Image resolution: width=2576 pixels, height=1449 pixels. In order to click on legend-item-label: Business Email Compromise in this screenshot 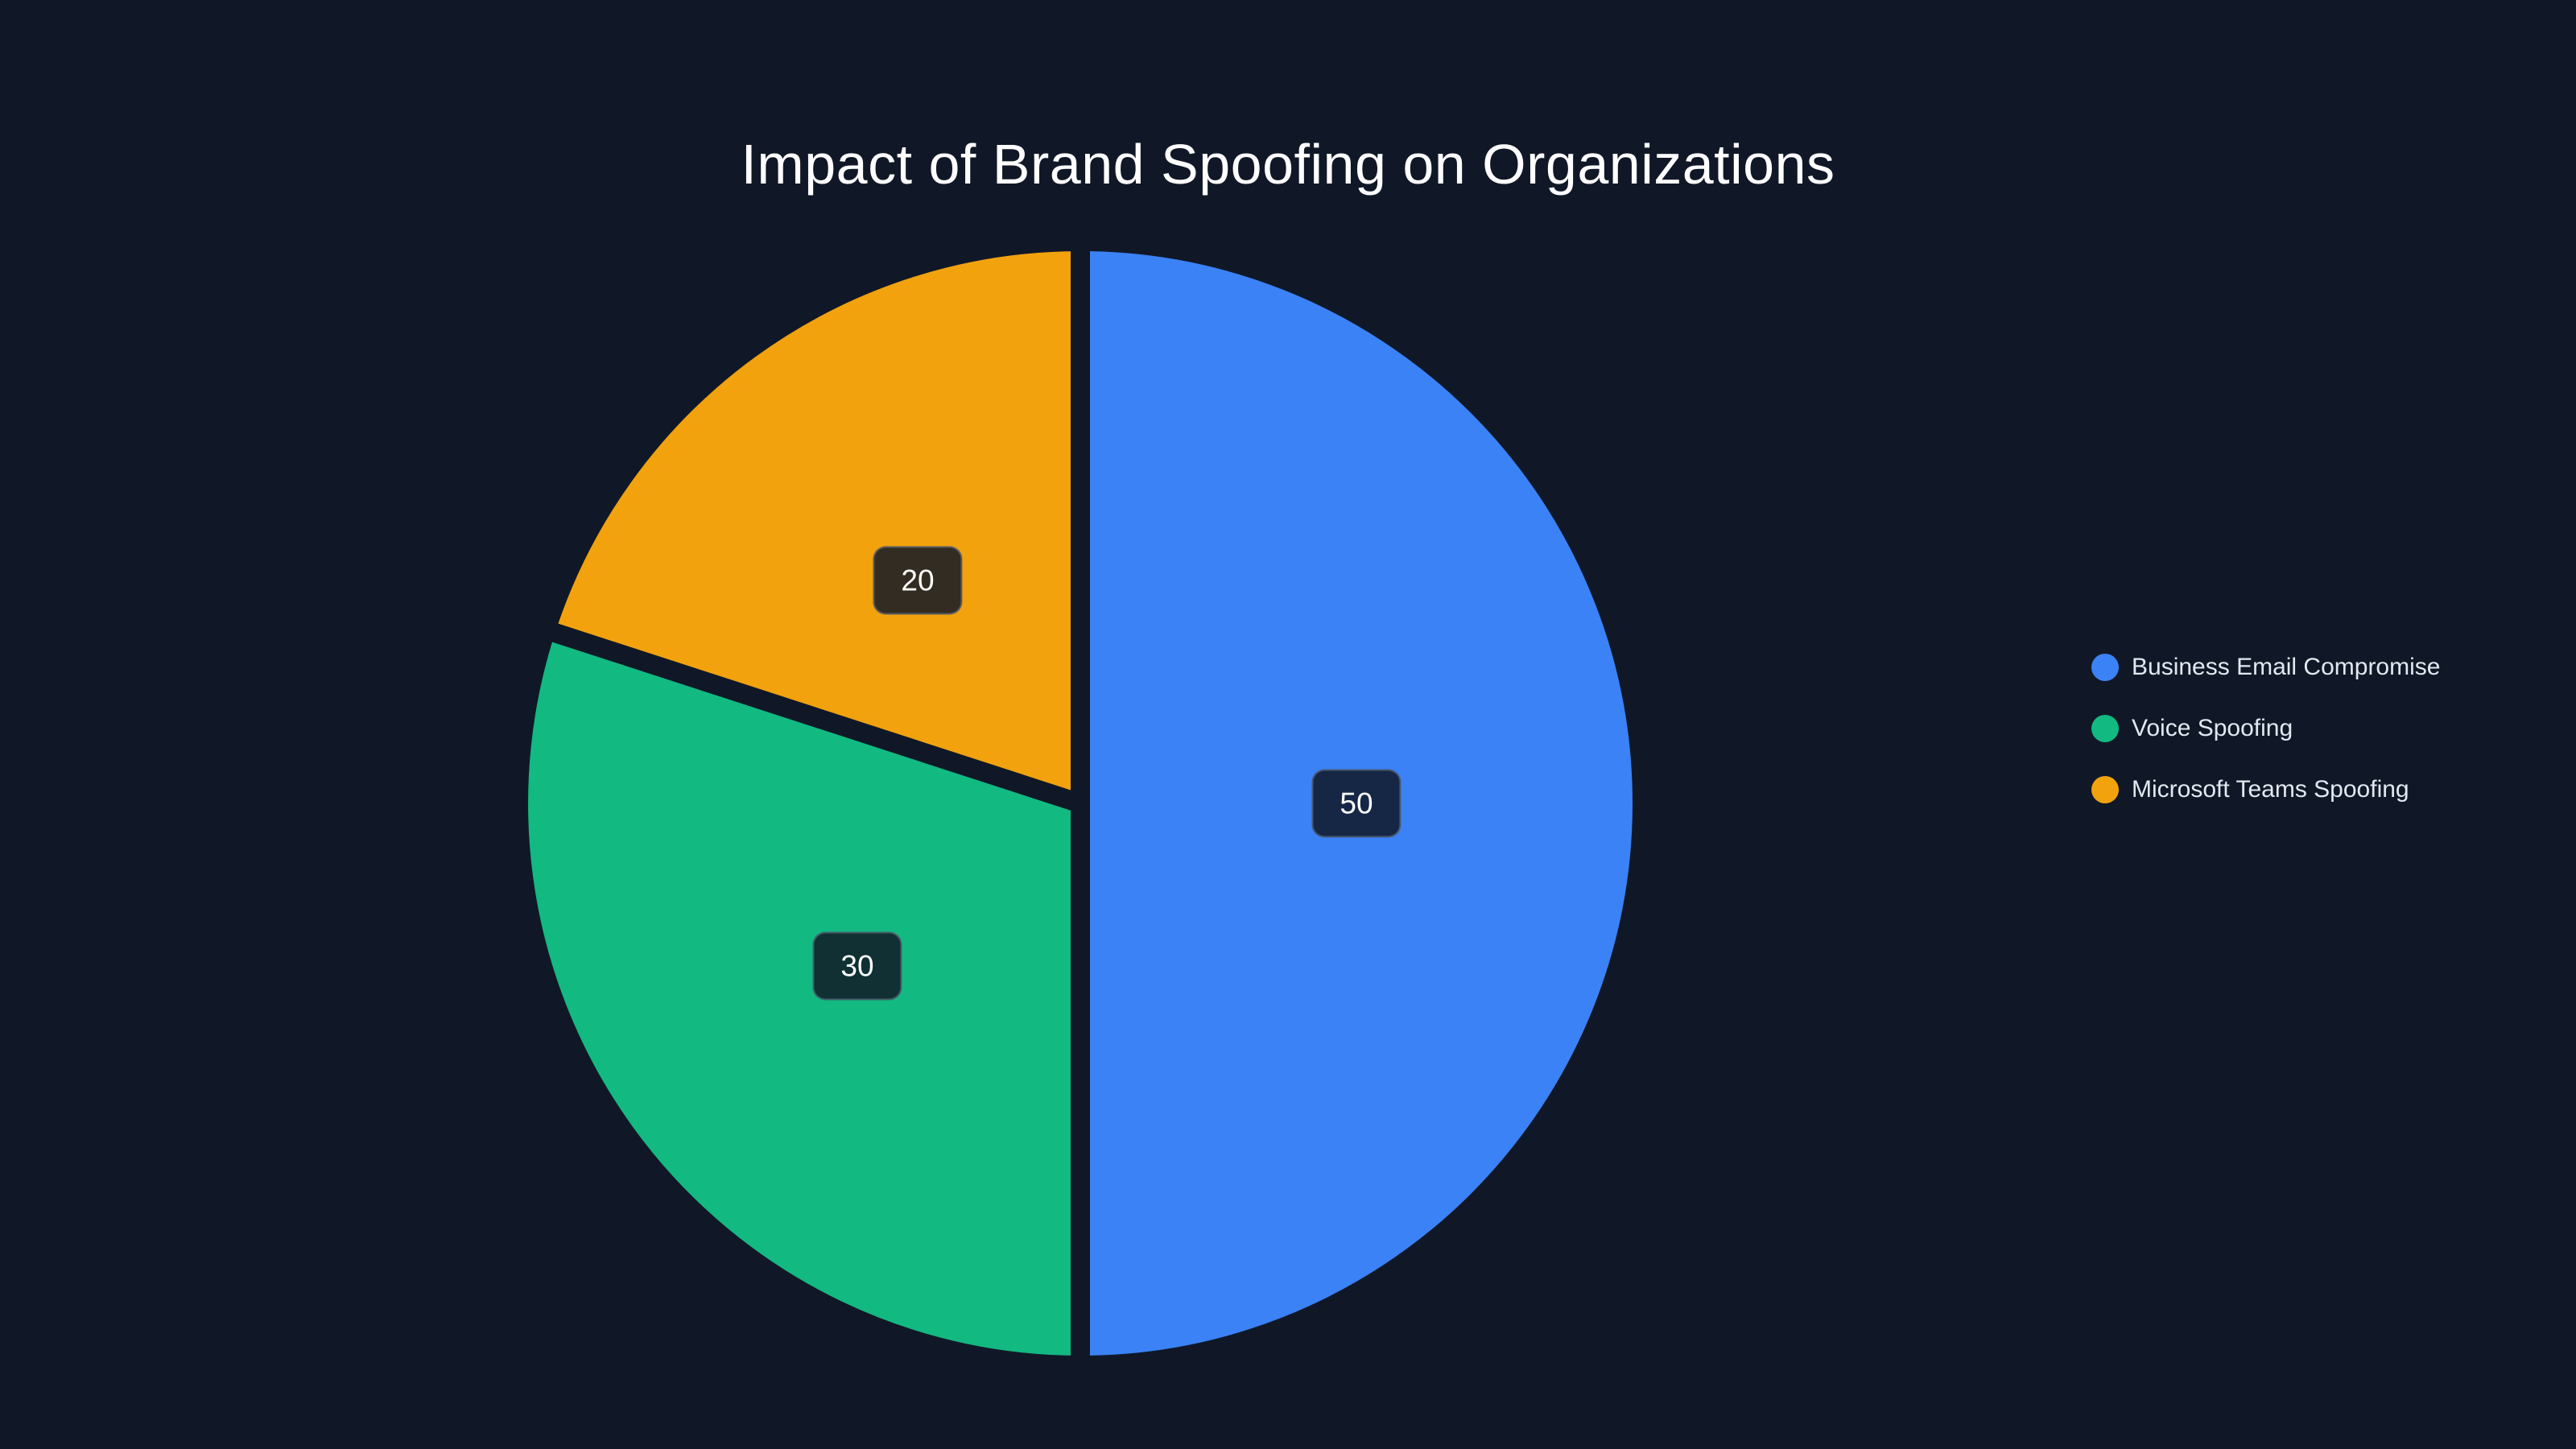, I will do `click(2286, 667)`.